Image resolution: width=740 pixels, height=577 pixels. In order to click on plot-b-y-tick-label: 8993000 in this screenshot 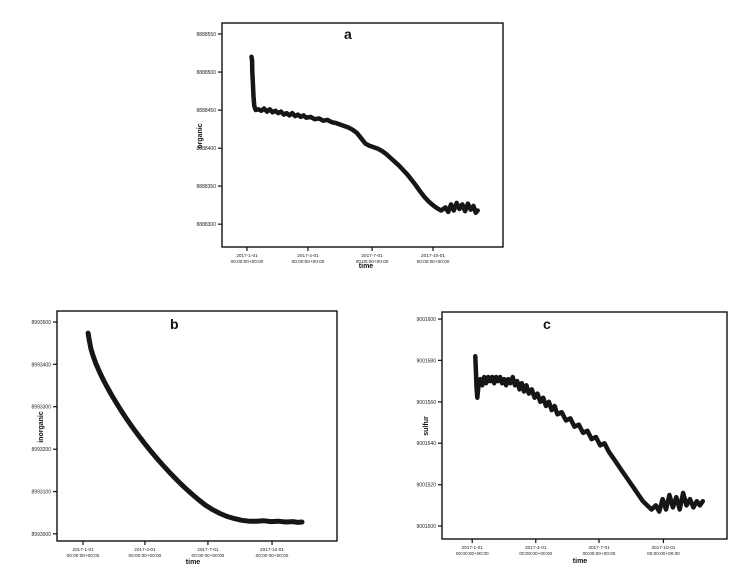, I will do `click(42, 535)`.